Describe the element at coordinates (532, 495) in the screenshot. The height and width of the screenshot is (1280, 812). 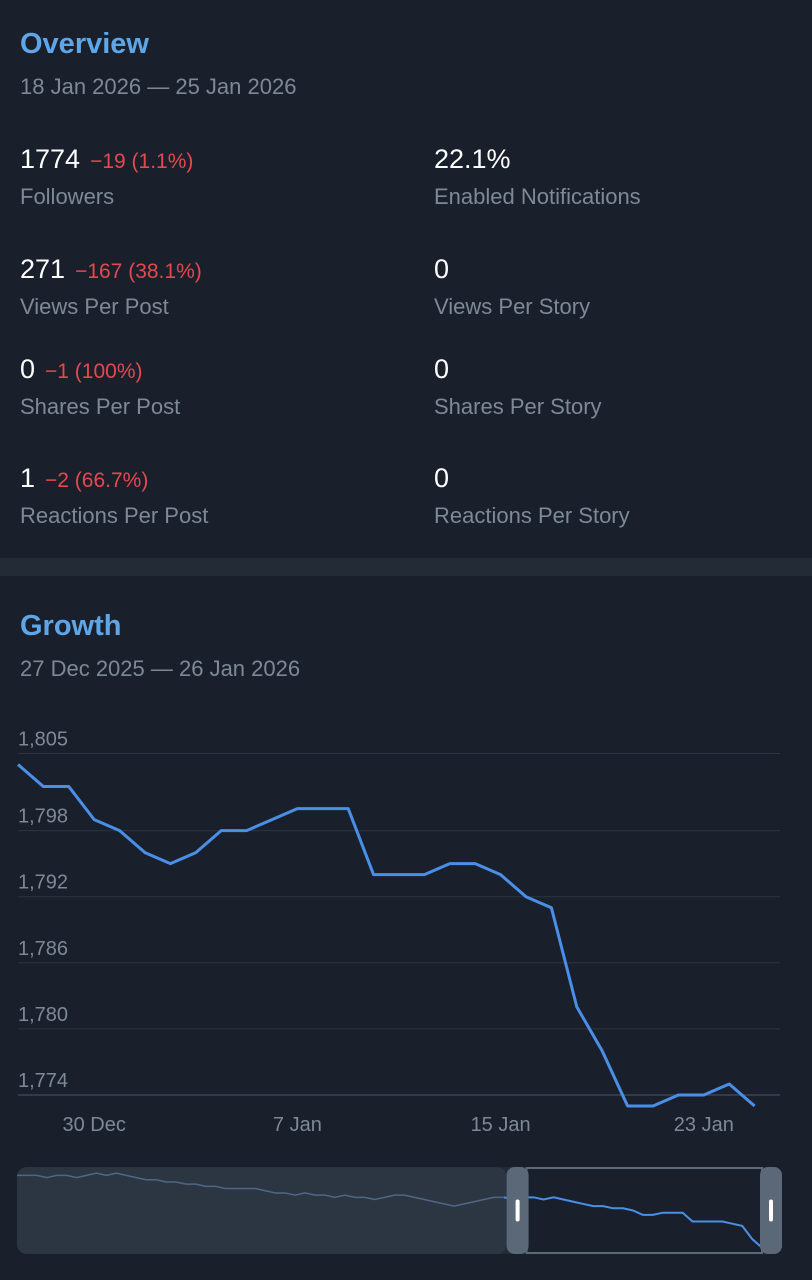
I see `stat-reactions-per-story: 0 Reactions Per Story` at that location.